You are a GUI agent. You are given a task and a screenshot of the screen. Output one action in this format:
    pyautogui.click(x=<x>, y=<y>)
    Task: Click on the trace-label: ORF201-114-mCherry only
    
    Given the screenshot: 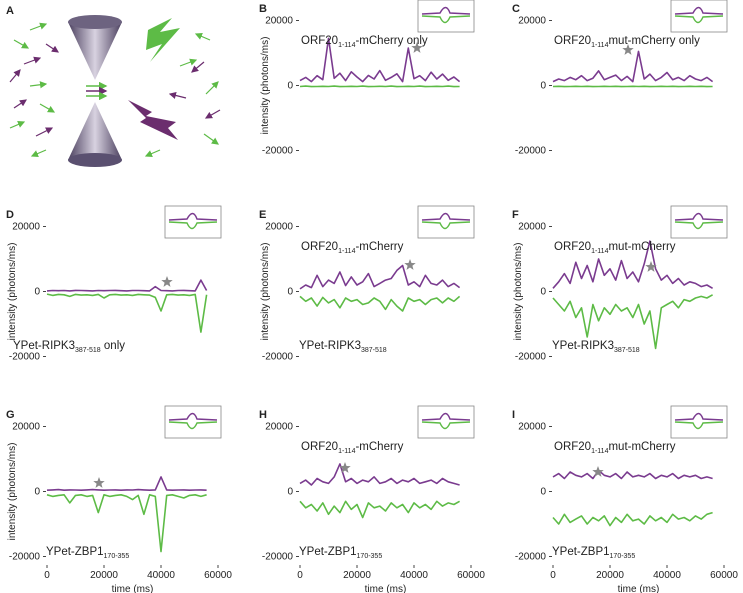 What is the action you would take?
    pyautogui.click(x=364, y=42)
    